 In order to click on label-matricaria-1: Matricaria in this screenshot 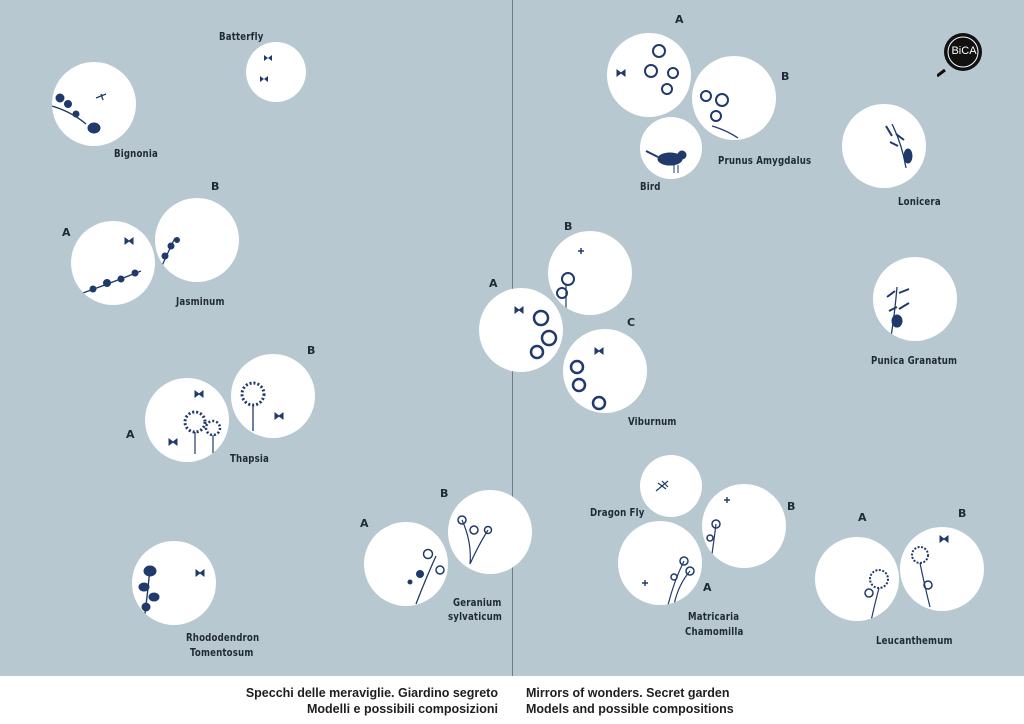, I will do `click(714, 617)`.